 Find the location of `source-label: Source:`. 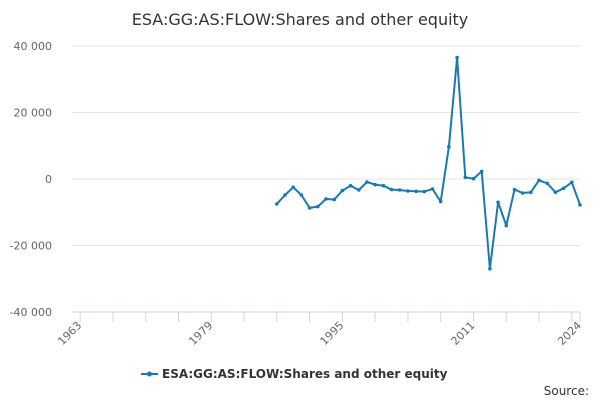

source-label: Source: is located at coordinates (566, 391).